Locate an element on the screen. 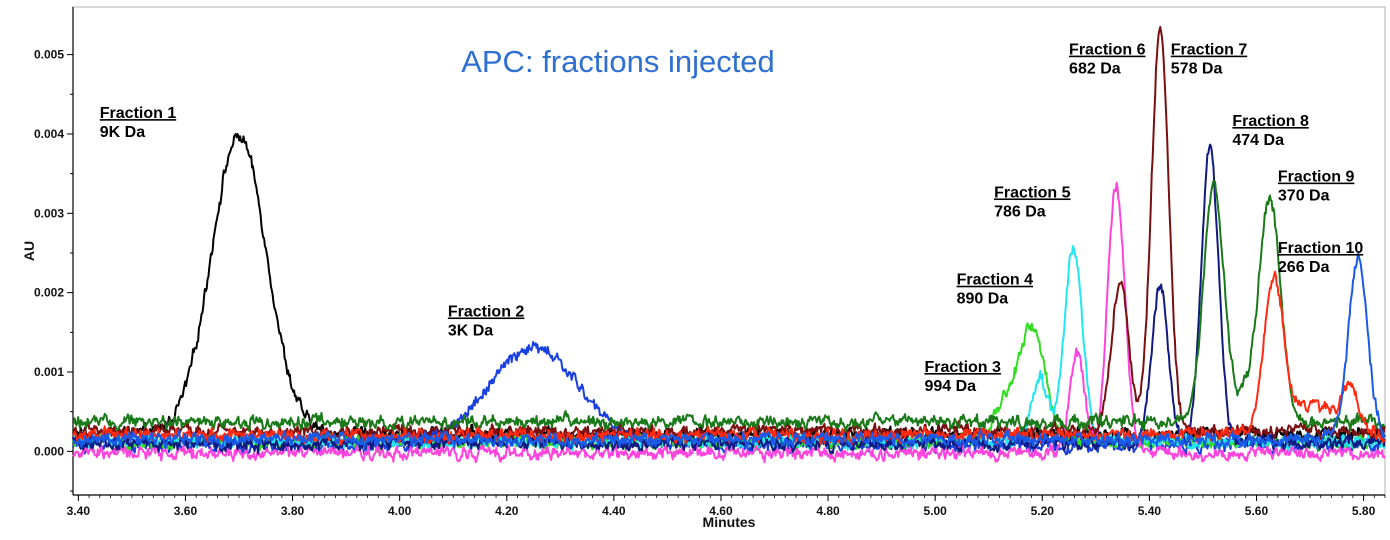  fraction-annotation: Fraction 9 370 Da is located at coordinates (1316, 187).